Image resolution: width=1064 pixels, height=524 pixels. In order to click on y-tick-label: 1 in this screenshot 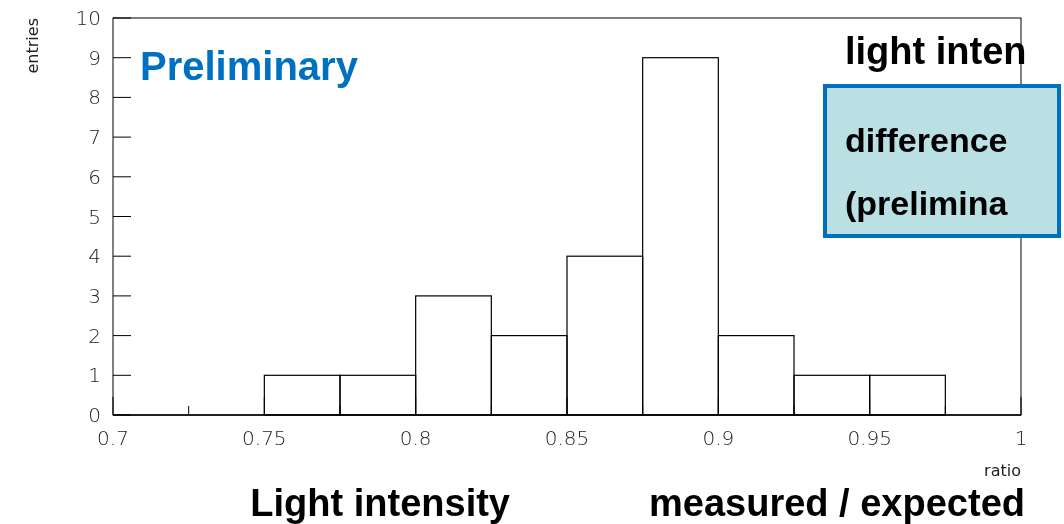, I will do `click(94, 375)`.